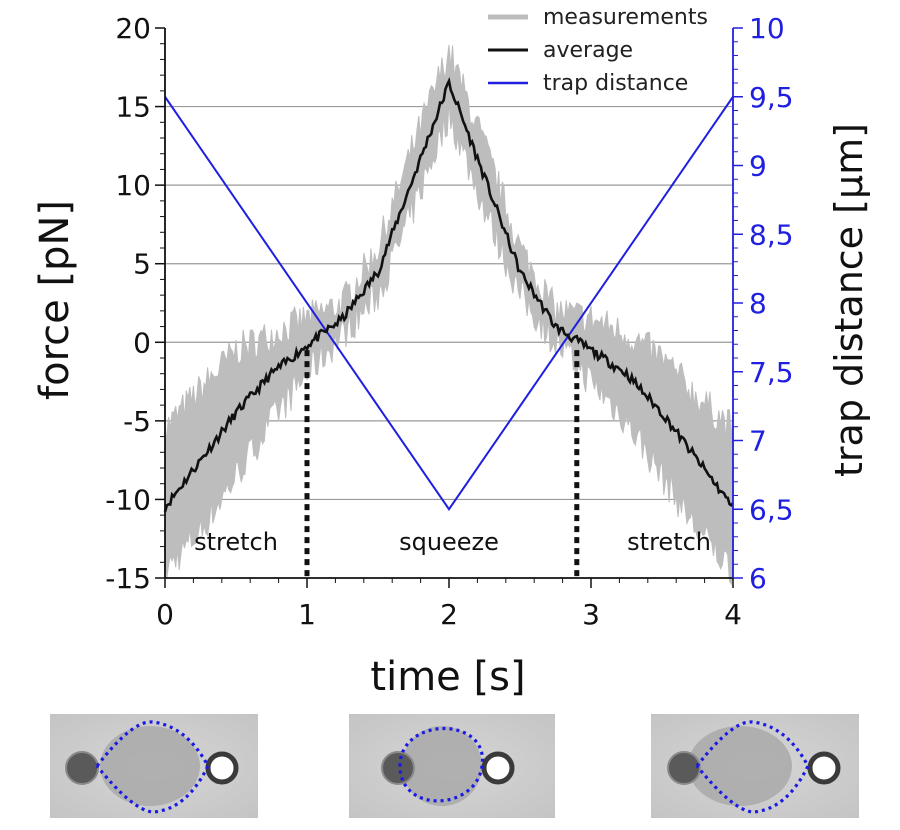  What do you see at coordinates (625, 17) in the screenshot?
I see `legend-label: measurements` at bounding box center [625, 17].